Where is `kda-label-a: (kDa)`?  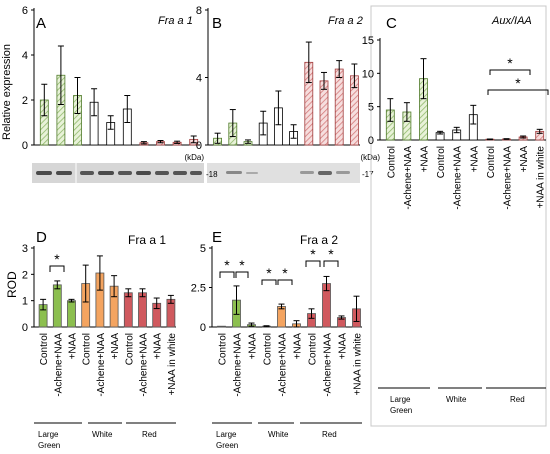
kda-label-a: (kDa) is located at coordinates (194, 157).